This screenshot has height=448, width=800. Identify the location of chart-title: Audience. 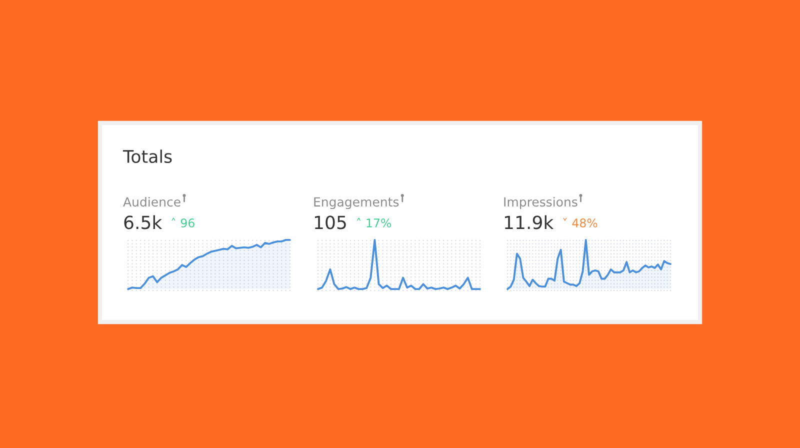
(151, 201).